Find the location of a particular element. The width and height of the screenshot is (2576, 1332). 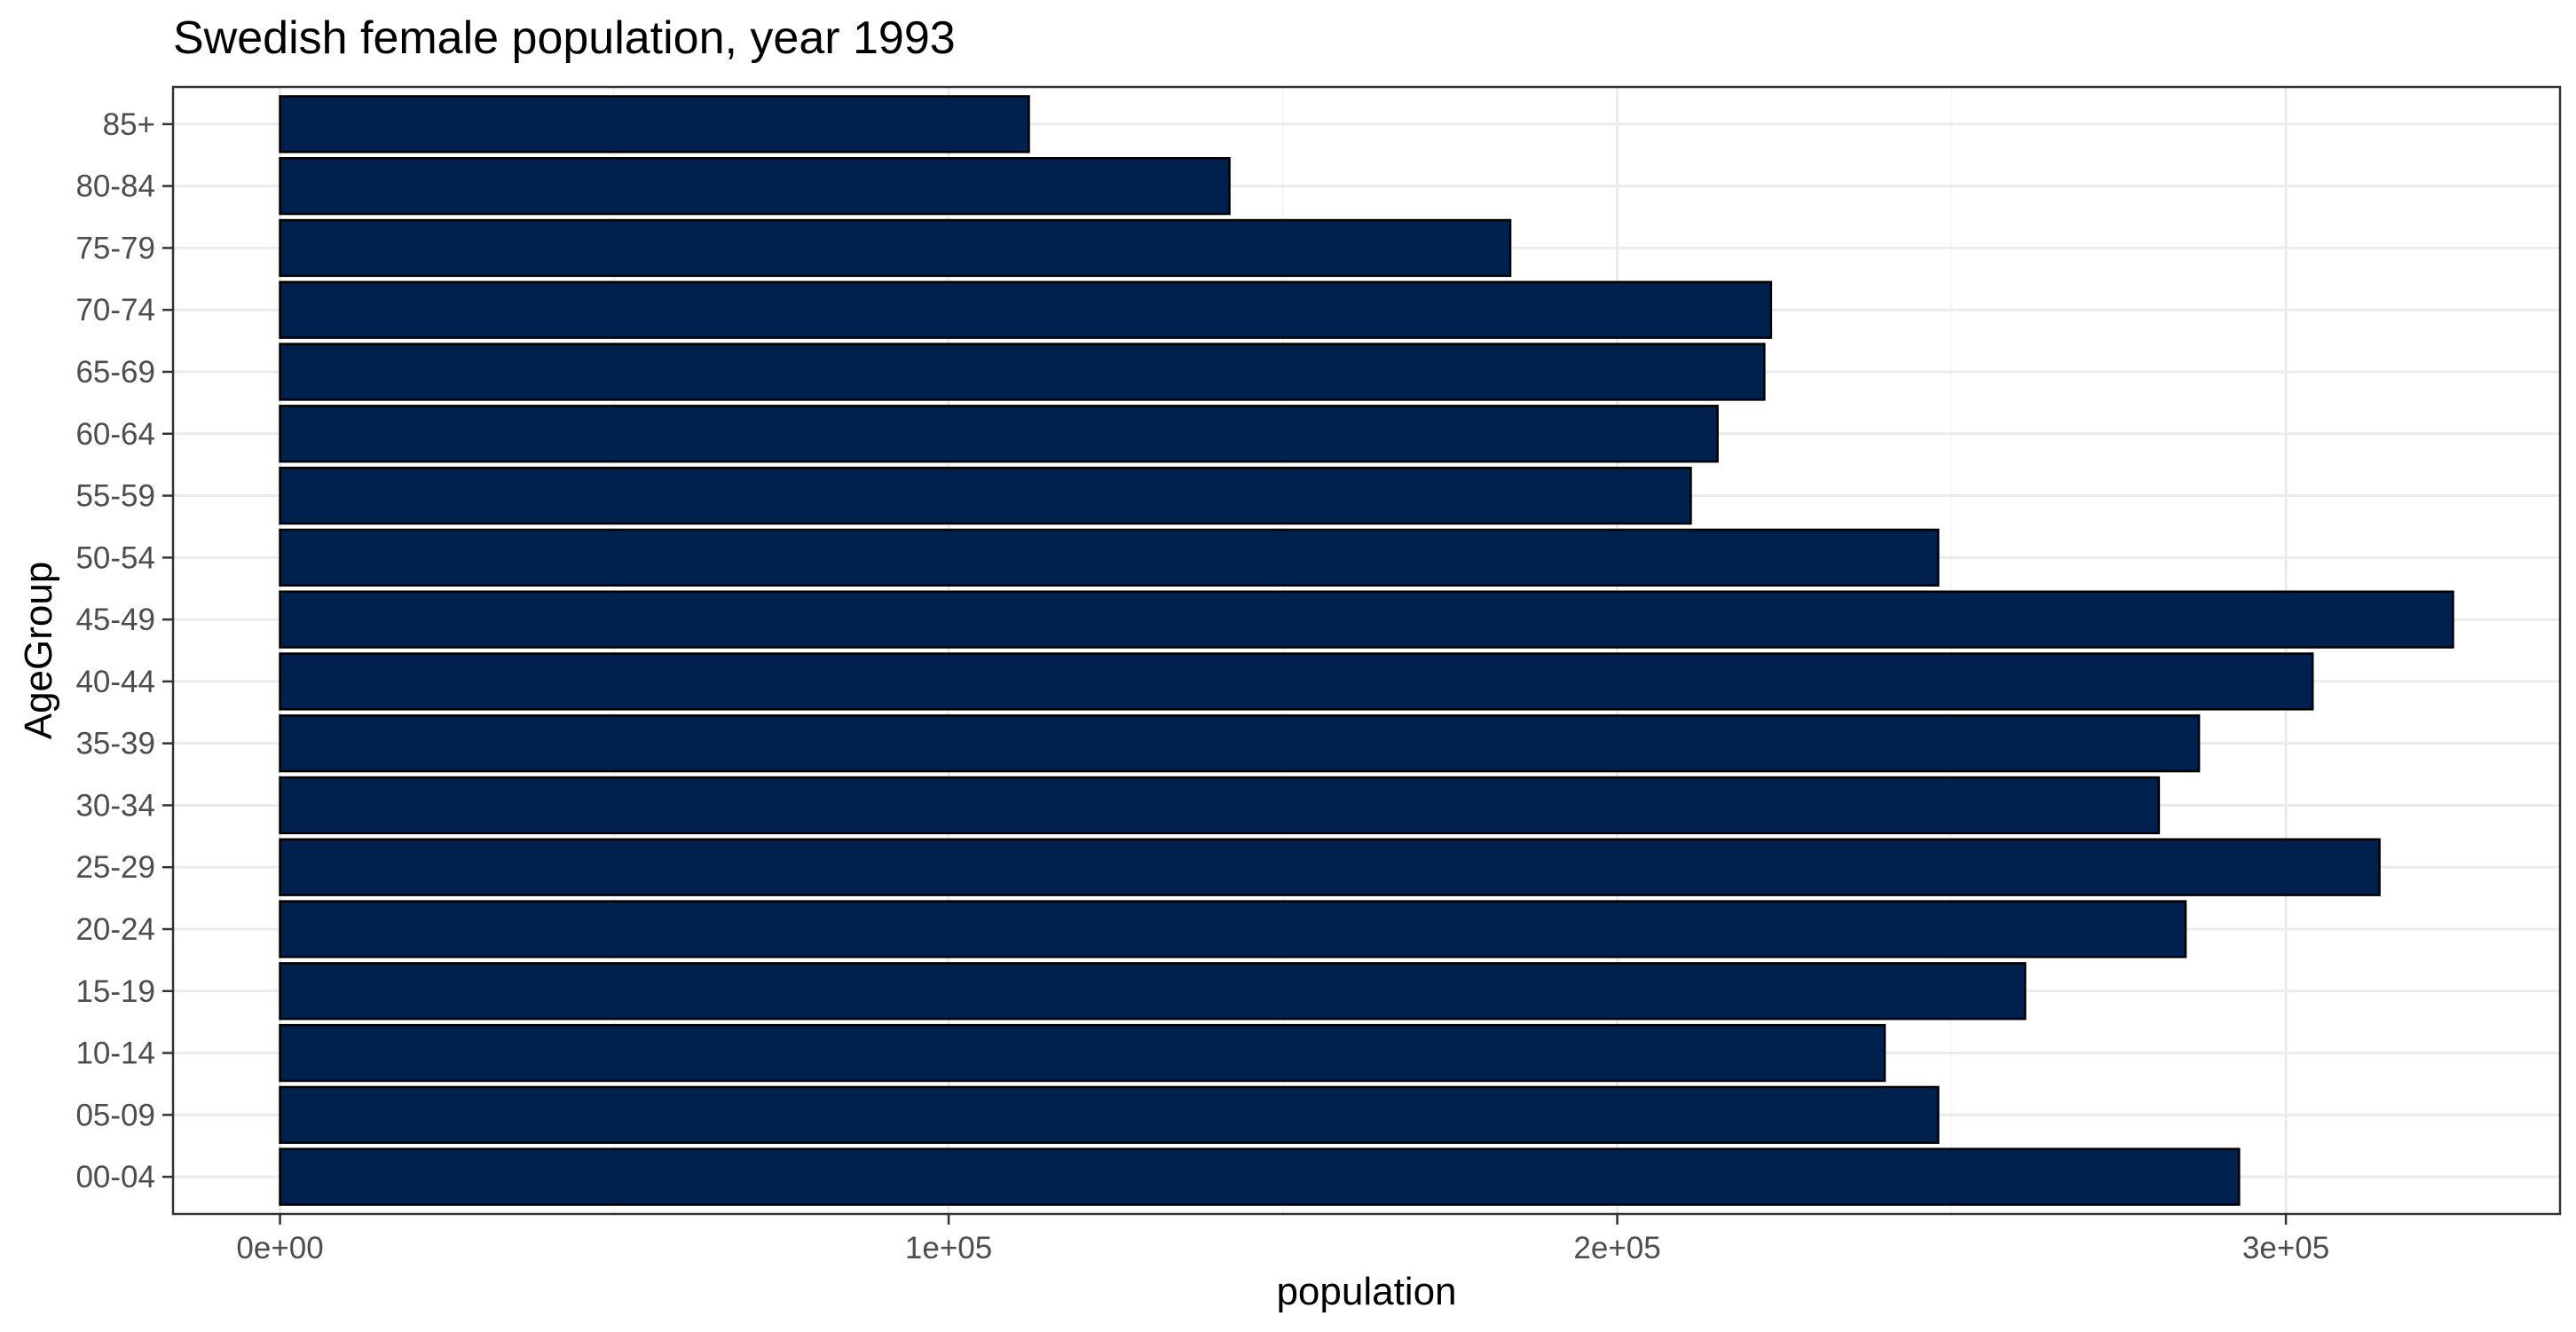

x-tick-label: 3e+05 is located at coordinates (2285, 1248).